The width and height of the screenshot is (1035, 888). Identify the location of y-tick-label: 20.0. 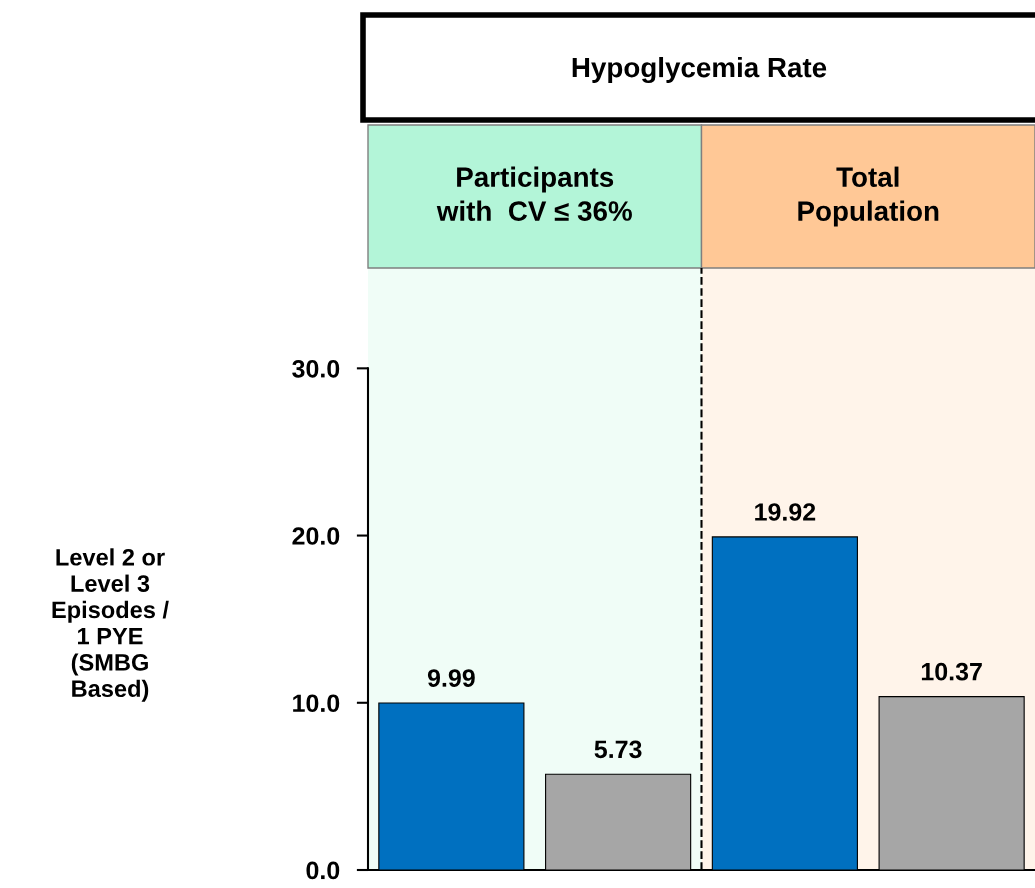
(316, 536).